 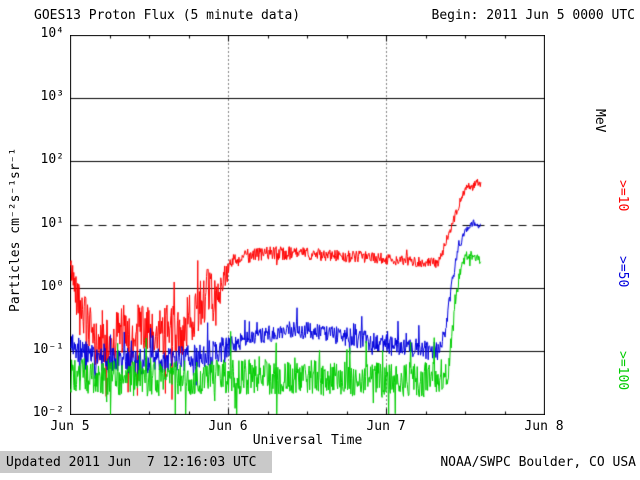 What do you see at coordinates (167, 15) in the screenshot?
I see `chart-title: GOES13 Proton Flux (5 minute data)` at bounding box center [167, 15].